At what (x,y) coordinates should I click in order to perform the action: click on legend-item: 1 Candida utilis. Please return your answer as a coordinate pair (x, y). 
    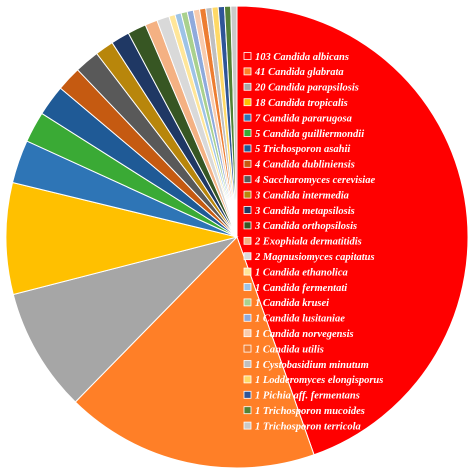
    Looking at the image, I should click on (283, 349).